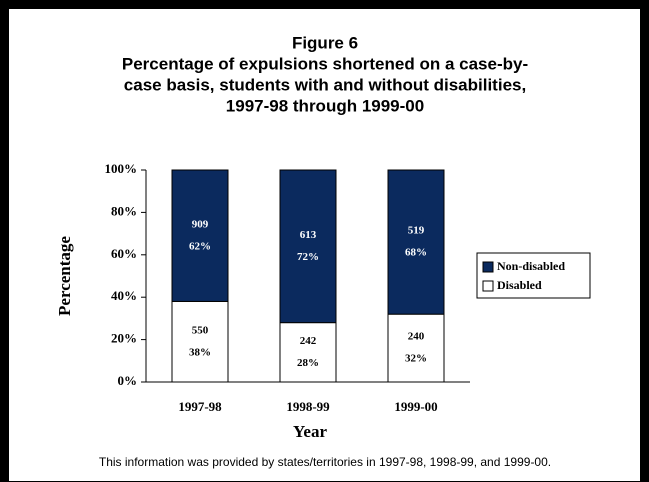  What do you see at coordinates (308, 257) in the screenshot?
I see `value-label: 72%` at bounding box center [308, 257].